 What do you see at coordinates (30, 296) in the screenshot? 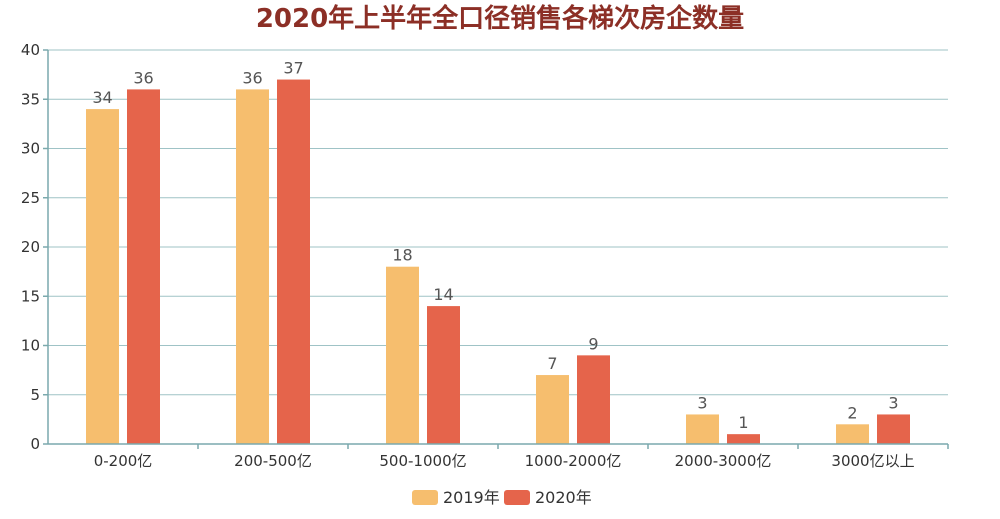
I see `y-tick-label: 15` at bounding box center [30, 296].